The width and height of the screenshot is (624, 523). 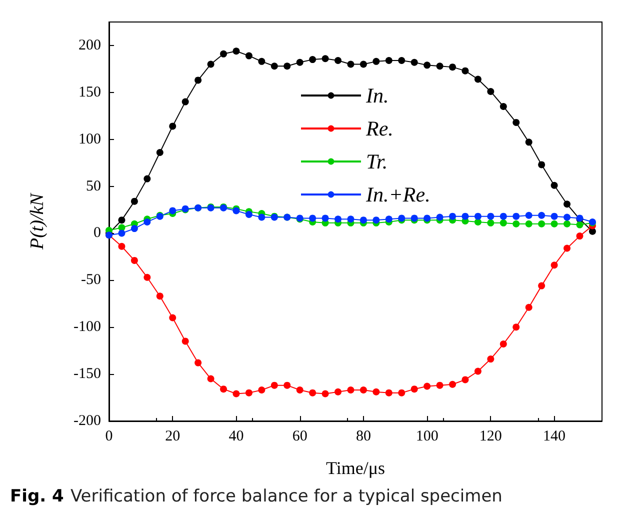 I want to click on x-tick-label: 80, so click(x=363, y=436).